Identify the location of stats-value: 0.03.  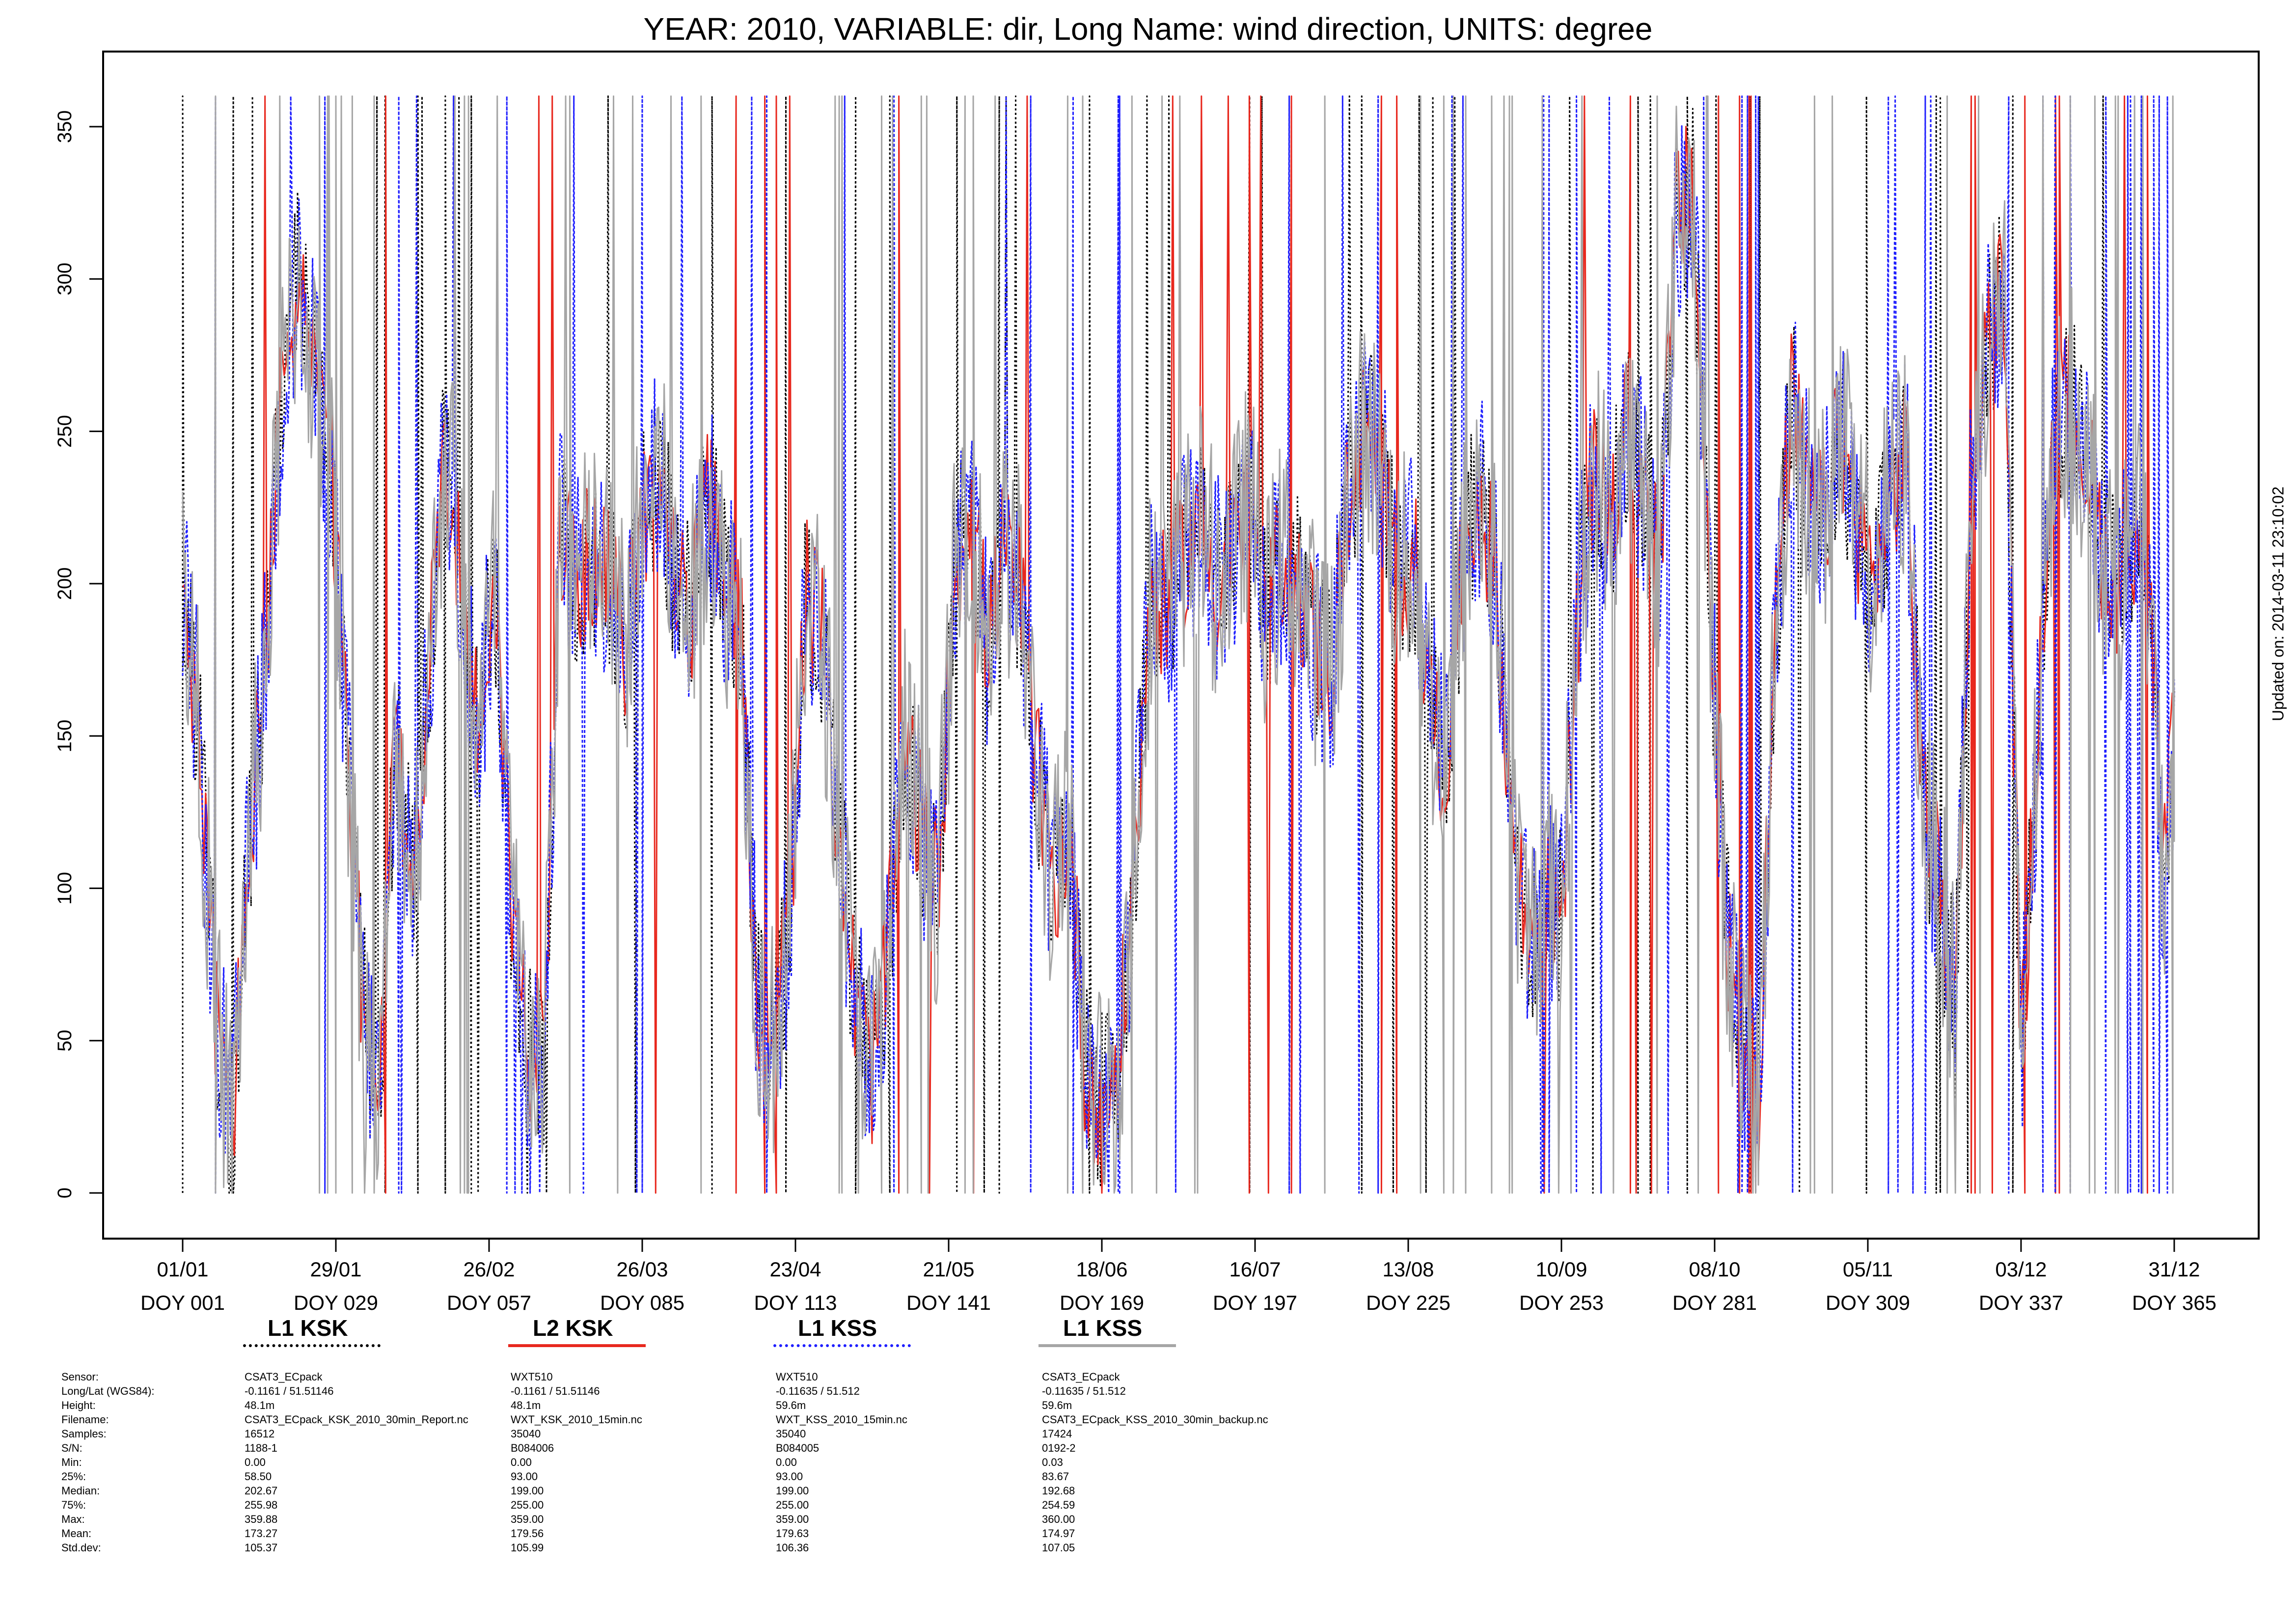
(1052, 1462).